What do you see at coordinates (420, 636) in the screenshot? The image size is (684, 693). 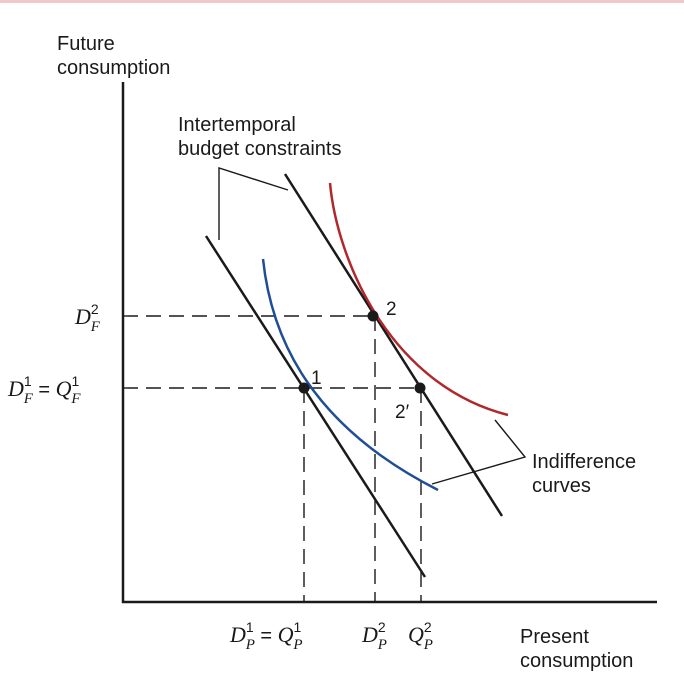 I see `xtick-qp2: Q2 P` at bounding box center [420, 636].